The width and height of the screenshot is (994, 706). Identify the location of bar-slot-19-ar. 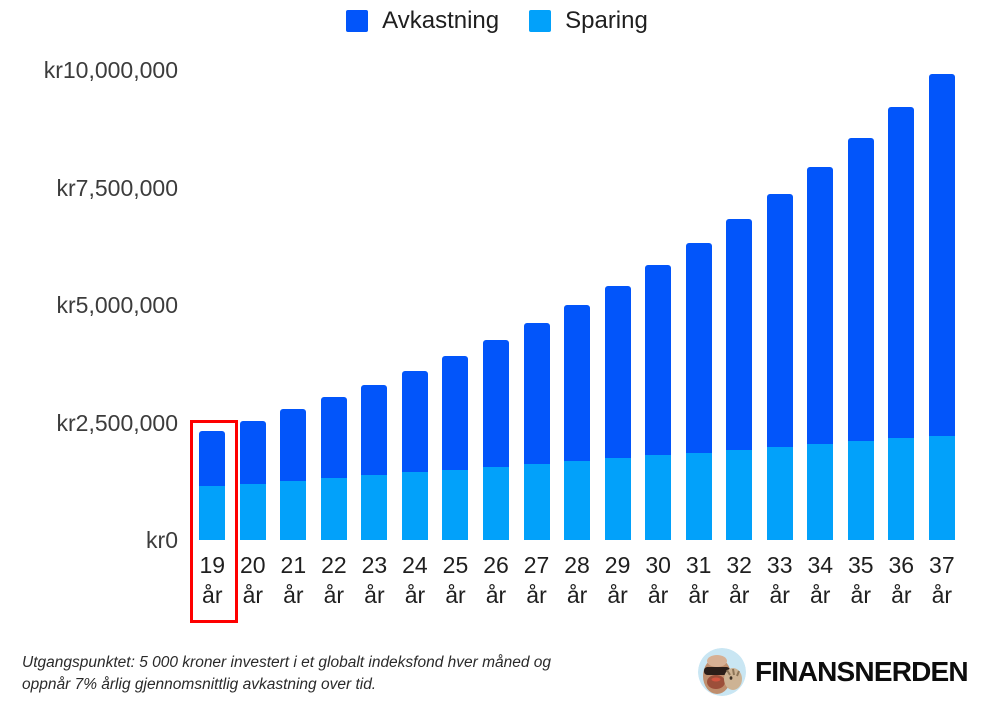
(212, 305).